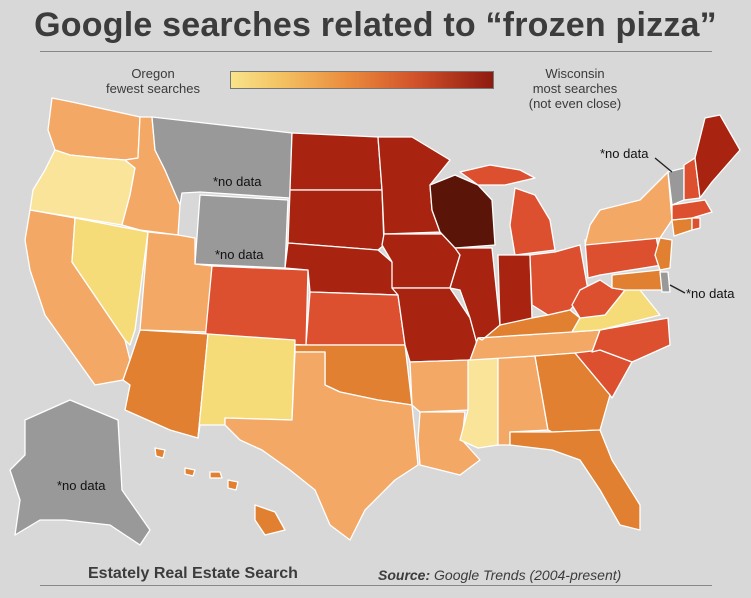  Describe the element at coordinates (421, 261) in the screenshot. I see `state-iowa` at that location.